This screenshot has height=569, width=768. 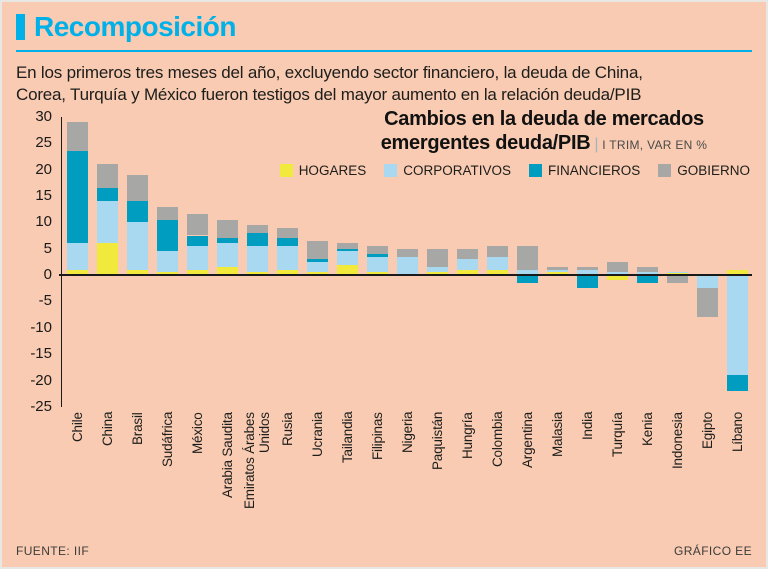 I want to click on x-axis-label: Líbano, so click(x=737, y=431).